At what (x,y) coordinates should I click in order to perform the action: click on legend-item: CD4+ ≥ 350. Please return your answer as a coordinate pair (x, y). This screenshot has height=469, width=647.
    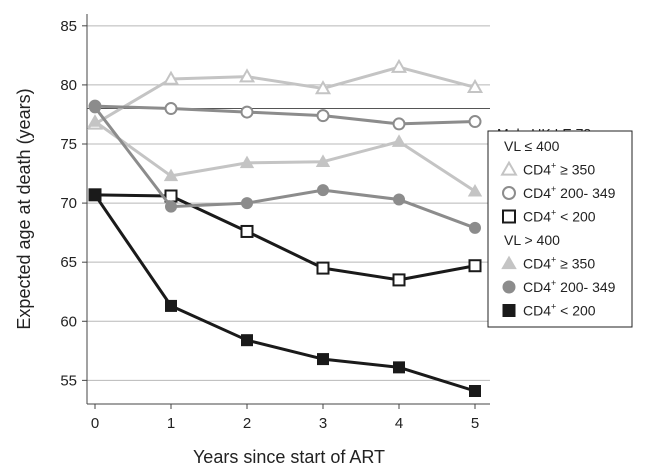
    Looking at the image, I should click on (547, 169).